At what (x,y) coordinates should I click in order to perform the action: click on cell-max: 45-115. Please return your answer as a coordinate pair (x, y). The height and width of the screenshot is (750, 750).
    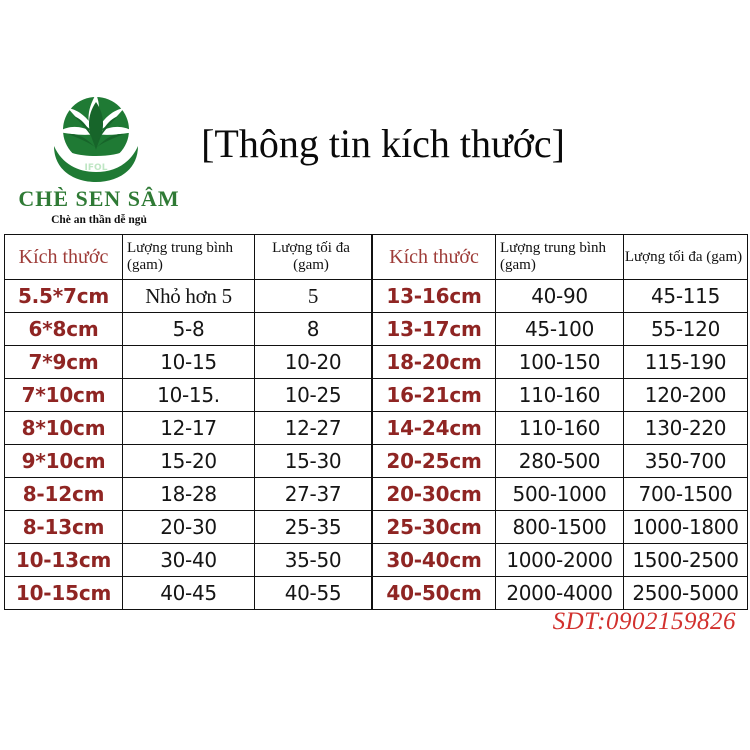
    Looking at the image, I should click on (685, 296).